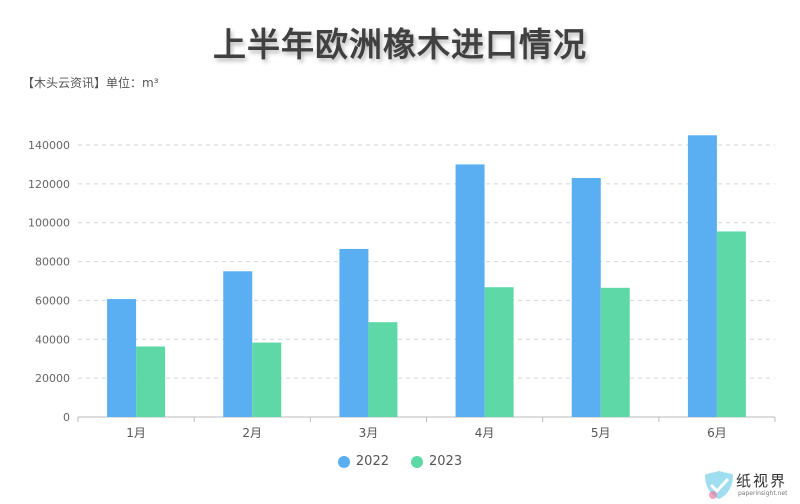 This screenshot has height=504, width=800. What do you see at coordinates (762, 481) in the screenshot?
I see `watermark-text: 纸视界` at bounding box center [762, 481].